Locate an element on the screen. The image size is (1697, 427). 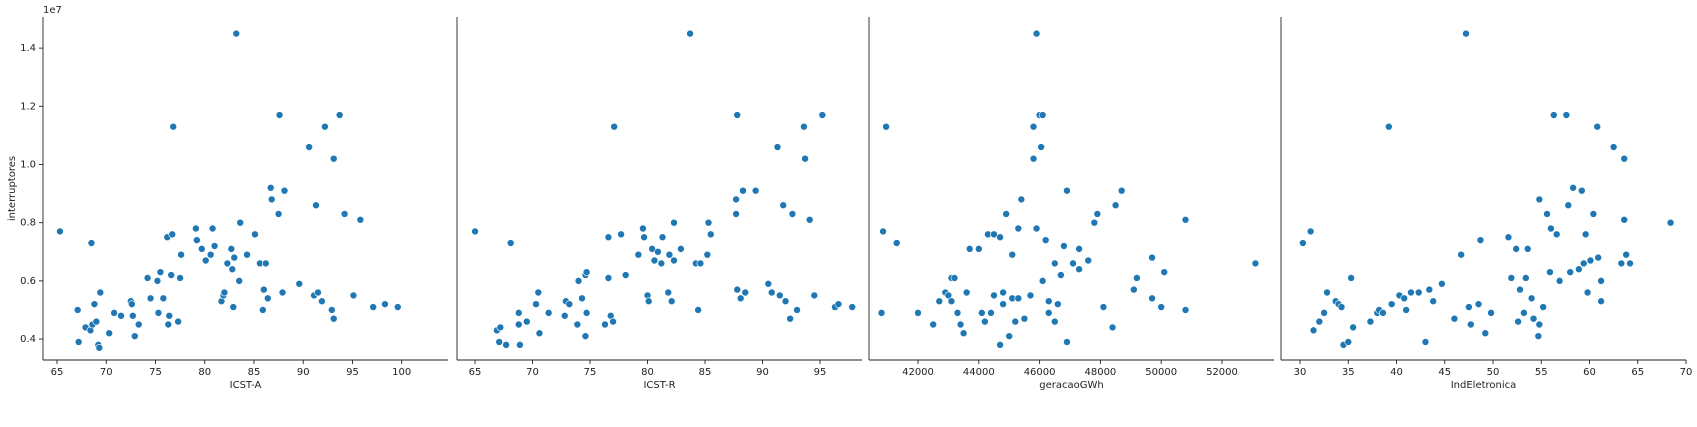
y-tick-label: 0.6 is located at coordinates (28, 281).